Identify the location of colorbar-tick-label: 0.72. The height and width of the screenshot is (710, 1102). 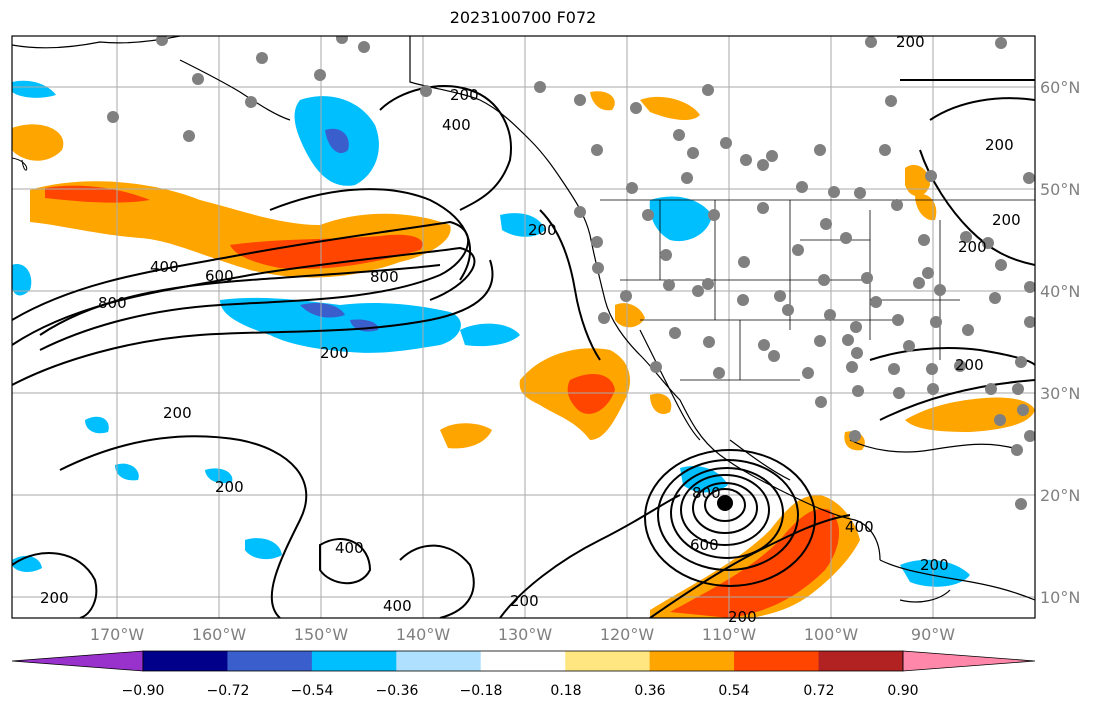
(818, 691).